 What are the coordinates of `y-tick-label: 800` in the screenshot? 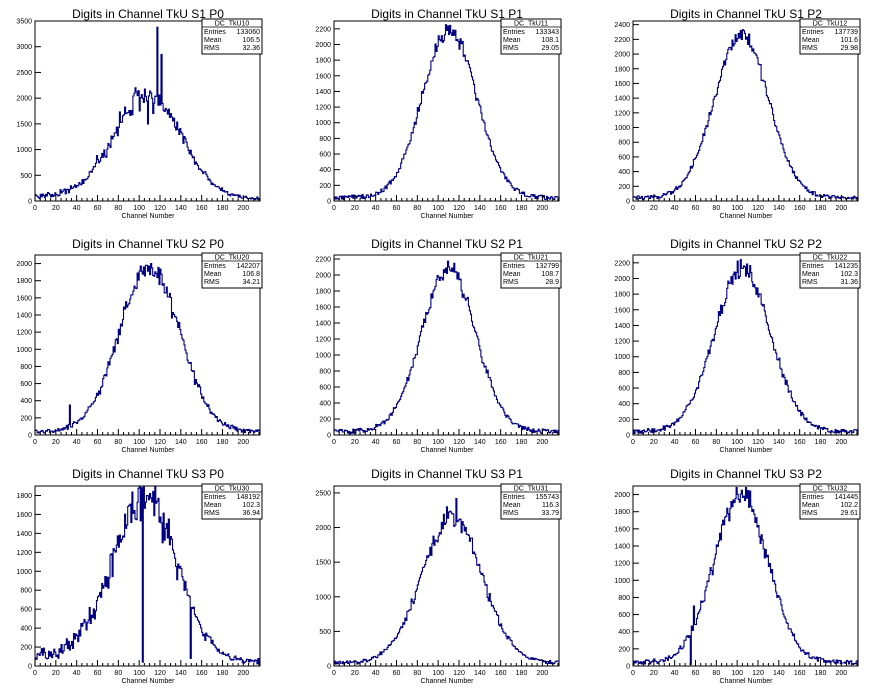 It's located at (624, 143).